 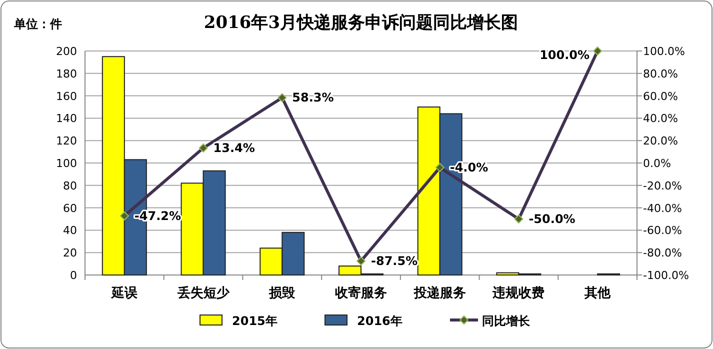 I want to click on x-tick-label: 损毁, so click(x=282, y=293).